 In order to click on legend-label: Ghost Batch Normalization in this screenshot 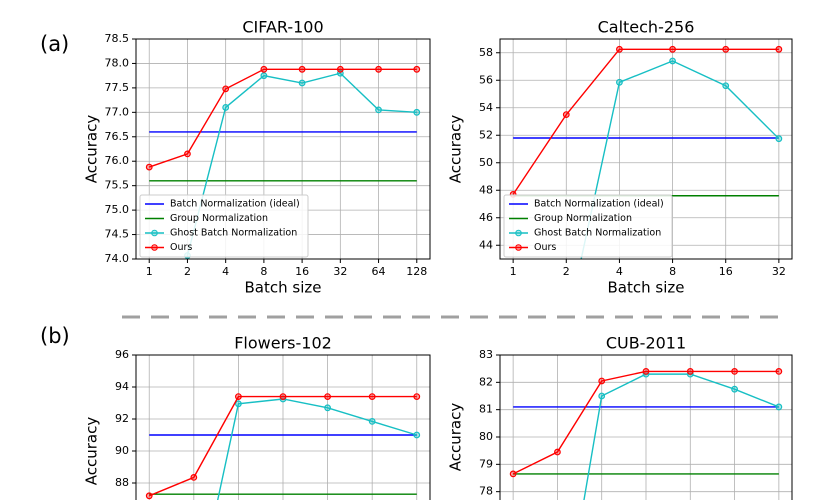, I will do `click(233, 233)`.